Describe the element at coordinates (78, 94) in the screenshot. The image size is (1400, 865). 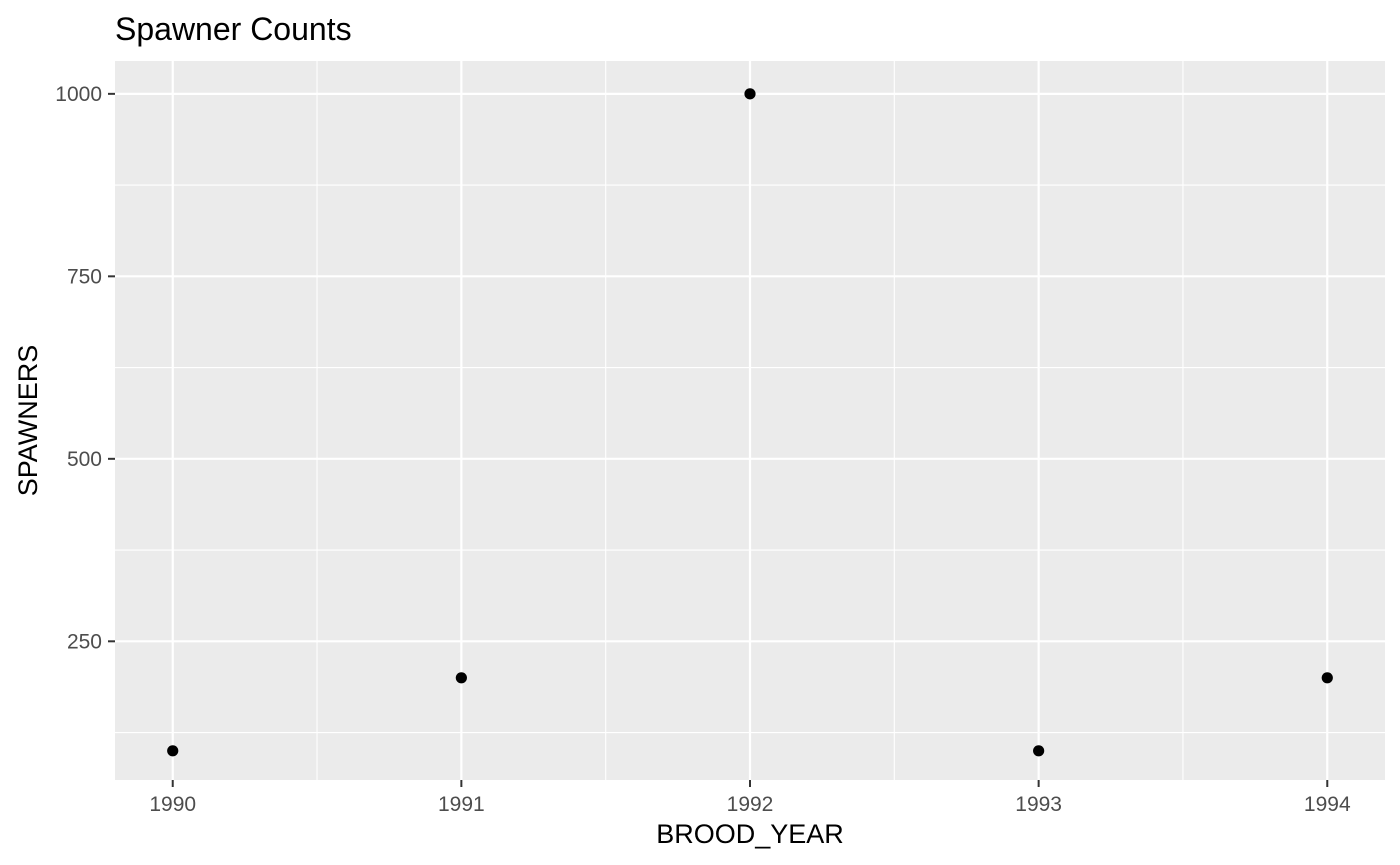
I see `y-tick-label: 1000` at that location.